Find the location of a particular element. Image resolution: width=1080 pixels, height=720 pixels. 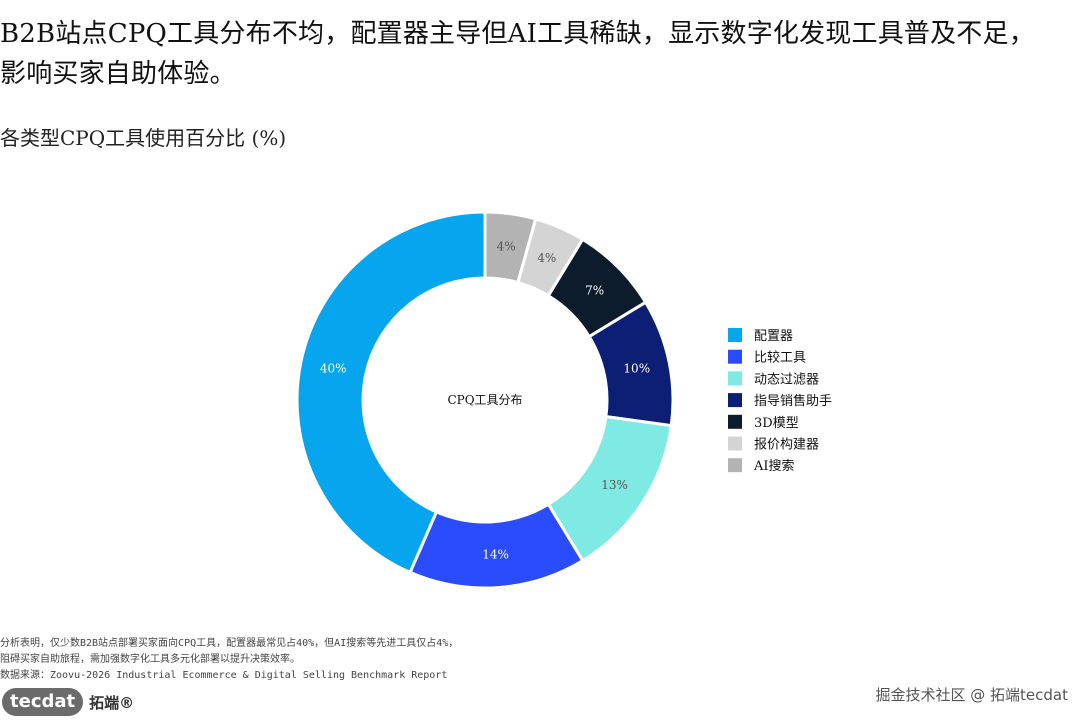

brand-logo: tecdat 拓端® is located at coordinates (68, 702).